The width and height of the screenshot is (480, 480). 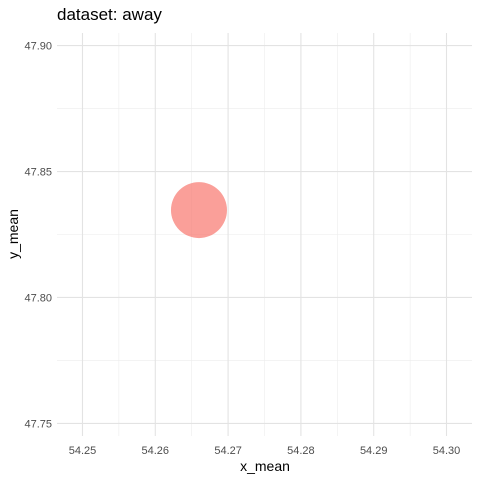 I want to click on x-tick-label: 54.27, so click(x=228, y=451).